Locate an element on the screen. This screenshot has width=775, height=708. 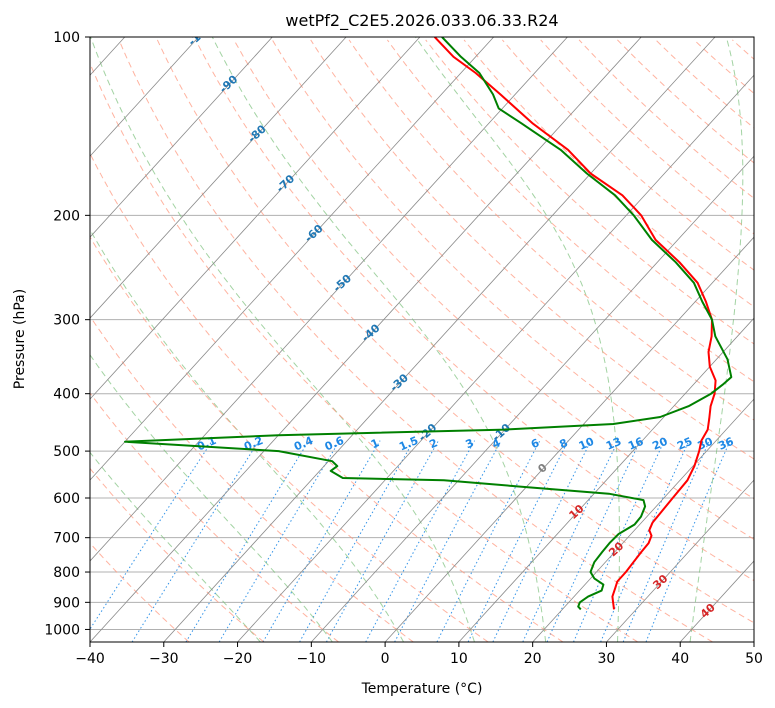
y-tick-label: 1000 is located at coordinates (62, 630).